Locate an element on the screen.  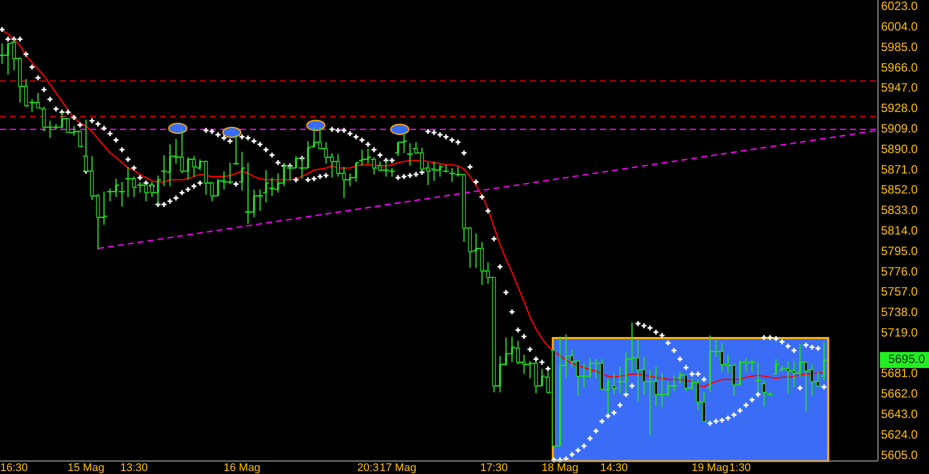
text: 5695.0 is located at coordinates (907, 359).